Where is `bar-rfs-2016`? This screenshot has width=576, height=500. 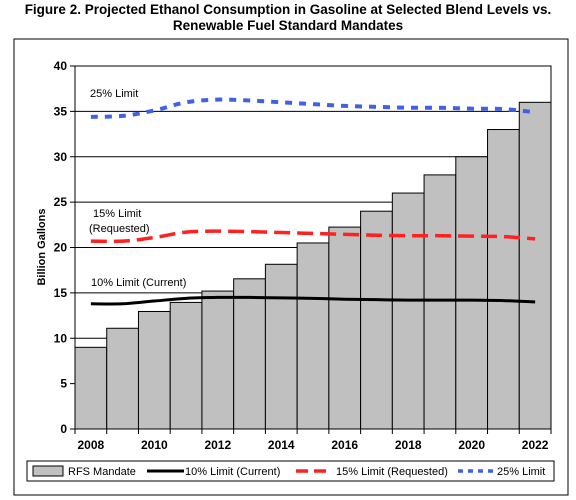 bar-rfs-2016 is located at coordinates (345, 328).